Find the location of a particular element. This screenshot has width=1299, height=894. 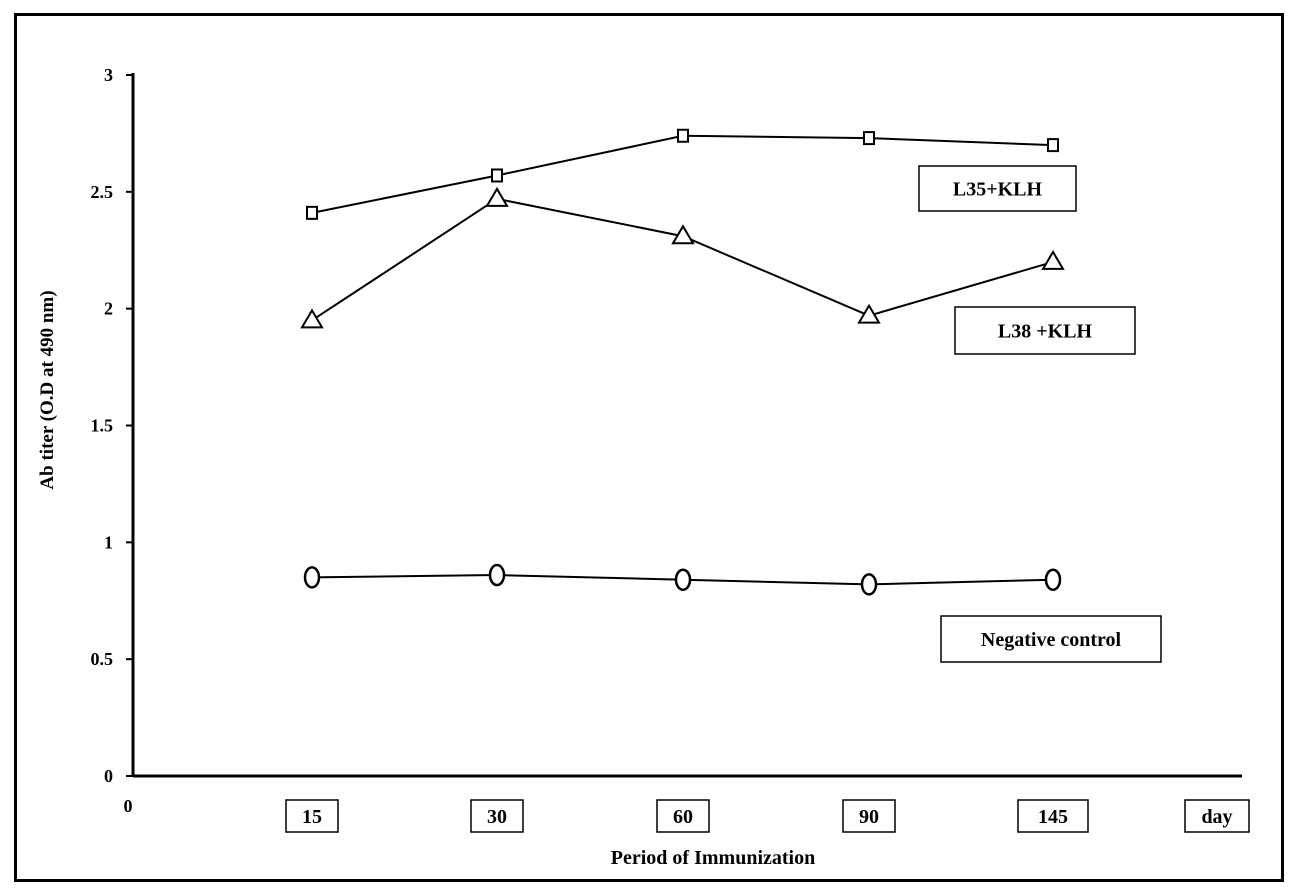

x-tick-label: 90 is located at coordinates (869, 816).